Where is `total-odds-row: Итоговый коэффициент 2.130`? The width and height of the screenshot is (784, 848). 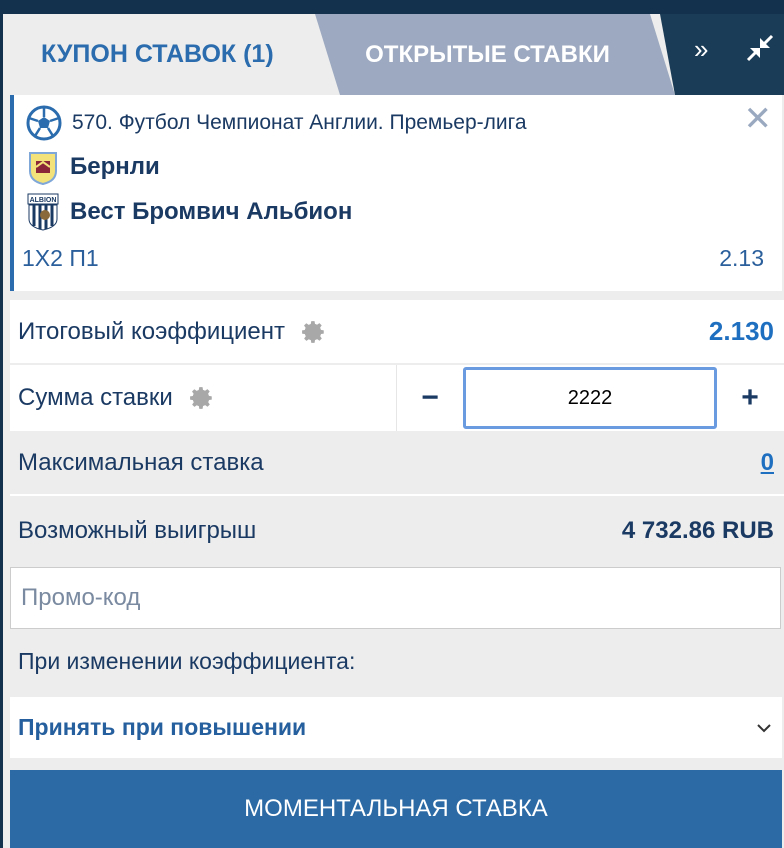 total-odds-row: Итоговый коэффициент 2.130 is located at coordinates (397, 331).